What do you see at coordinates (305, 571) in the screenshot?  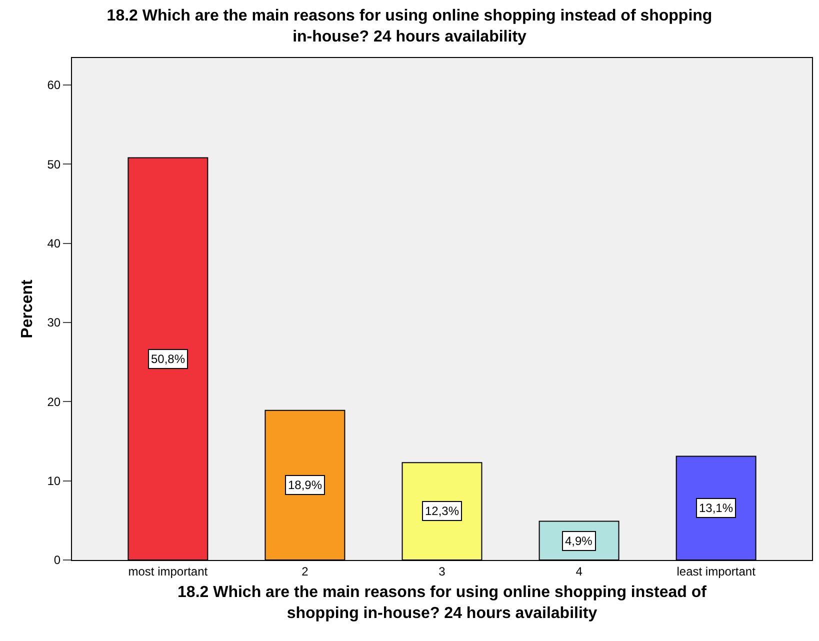 I see `x-tick-label: 2` at bounding box center [305, 571].